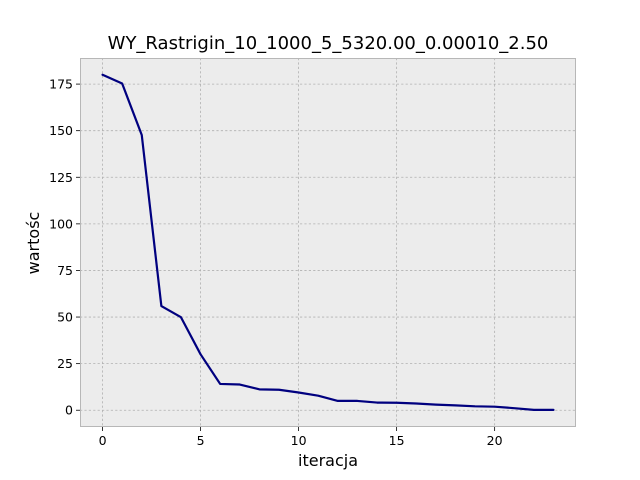 This screenshot has width=640, height=480. What do you see at coordinates (65, 270) in the screenshot?
I see `y-tick-label: 75` at bounding box center [65, 270].